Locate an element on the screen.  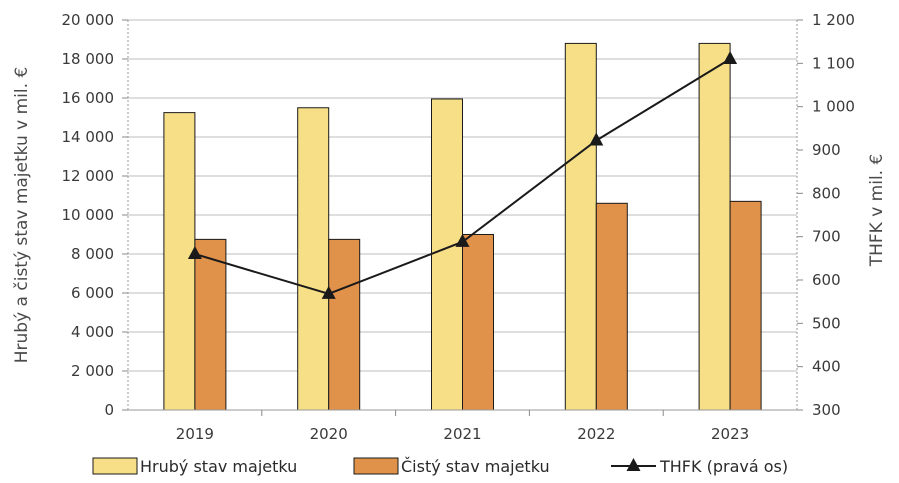
x-tick-label: 2019 is located at coordinates (195, 434).